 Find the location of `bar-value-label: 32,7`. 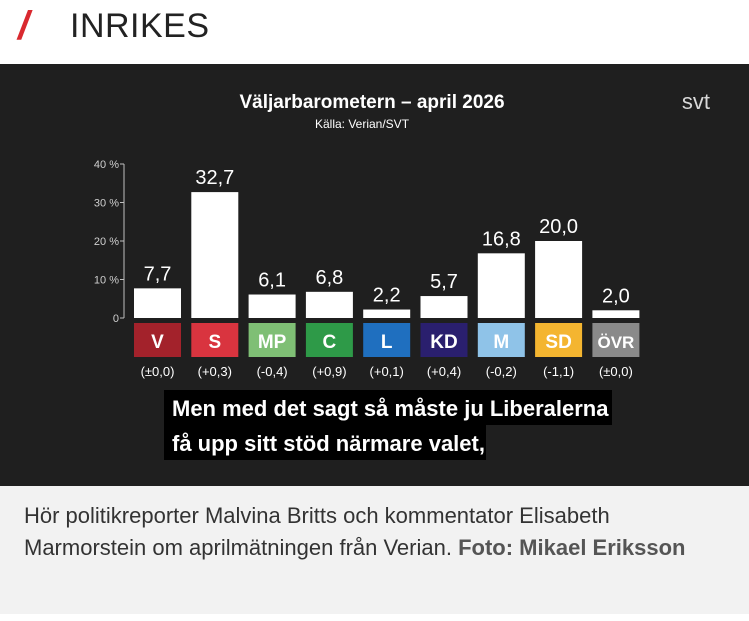

bar-value-label: 32,7 is located at coordinates (214, 178).